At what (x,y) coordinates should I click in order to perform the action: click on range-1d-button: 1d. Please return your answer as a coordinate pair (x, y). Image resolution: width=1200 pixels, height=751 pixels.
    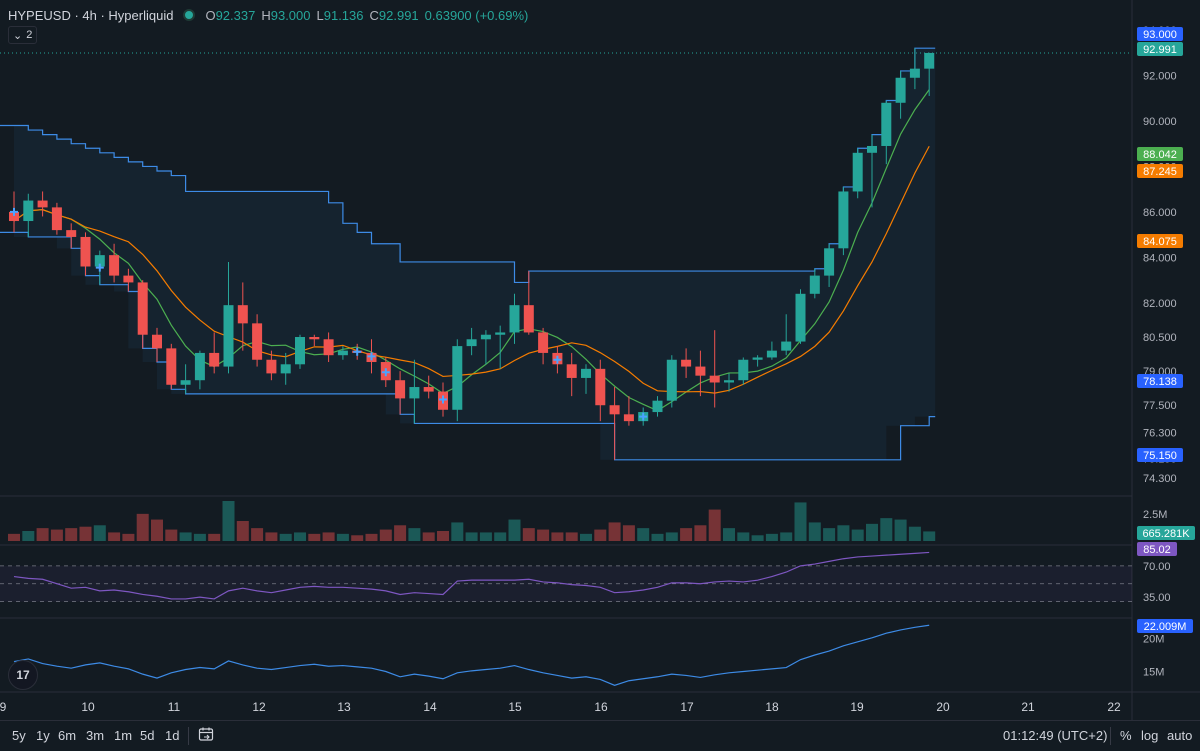
    Looking at the image, I should click on (172, 735).